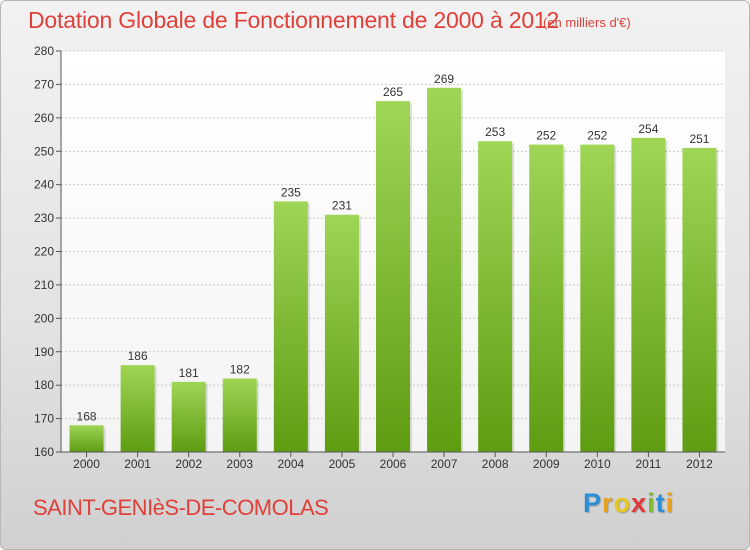 The height and width of the screenshot is (550, 750). I want to click on data-label: 231, so click(342, 206).